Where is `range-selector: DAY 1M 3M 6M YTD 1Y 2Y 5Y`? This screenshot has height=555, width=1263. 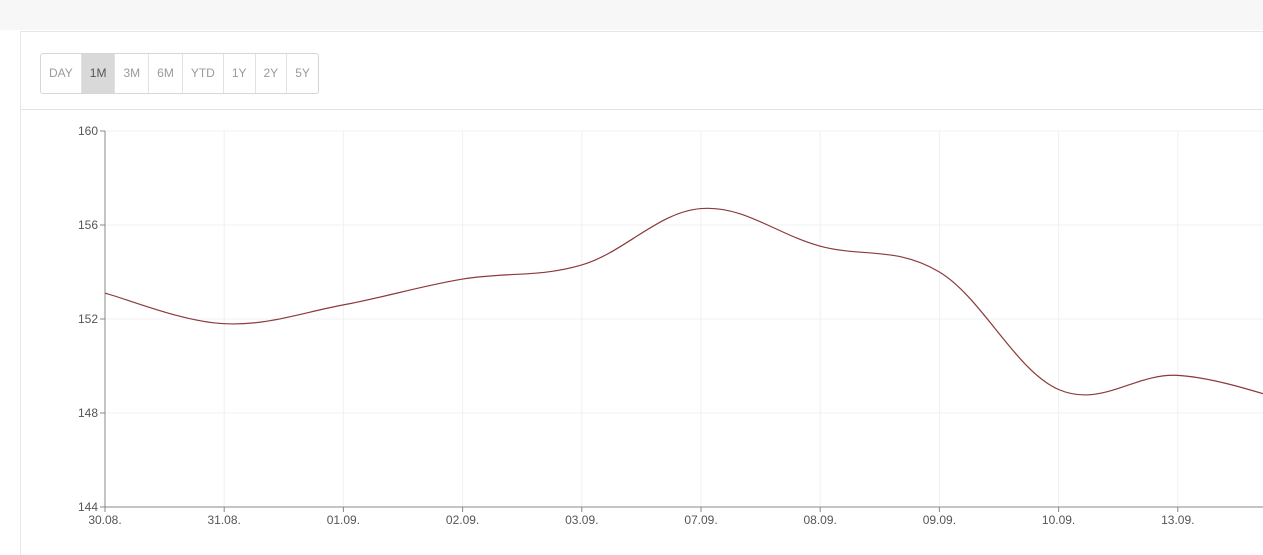
range-selector: DAY 1M 3M 6M YTD 1Y 2Y 5Y is located at coordinates (179, 73).